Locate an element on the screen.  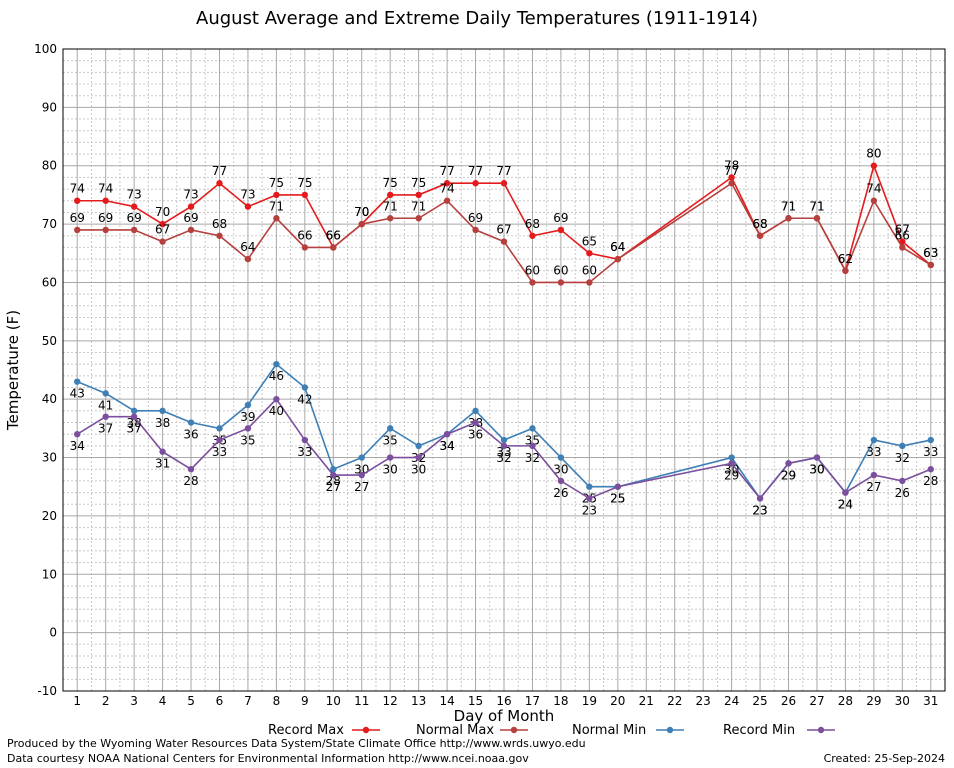
y-tick-label: -10 is located at coordinates (47, 691).